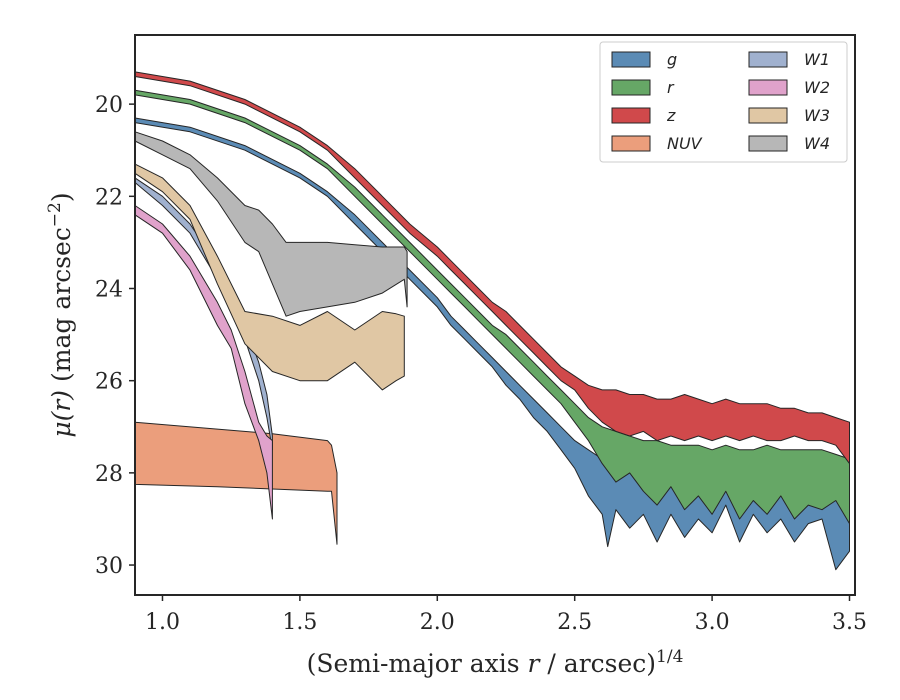  Describe the element at coordinates (61, 197) in the screenshot. I see `y-axis-label-close: )` at that location.